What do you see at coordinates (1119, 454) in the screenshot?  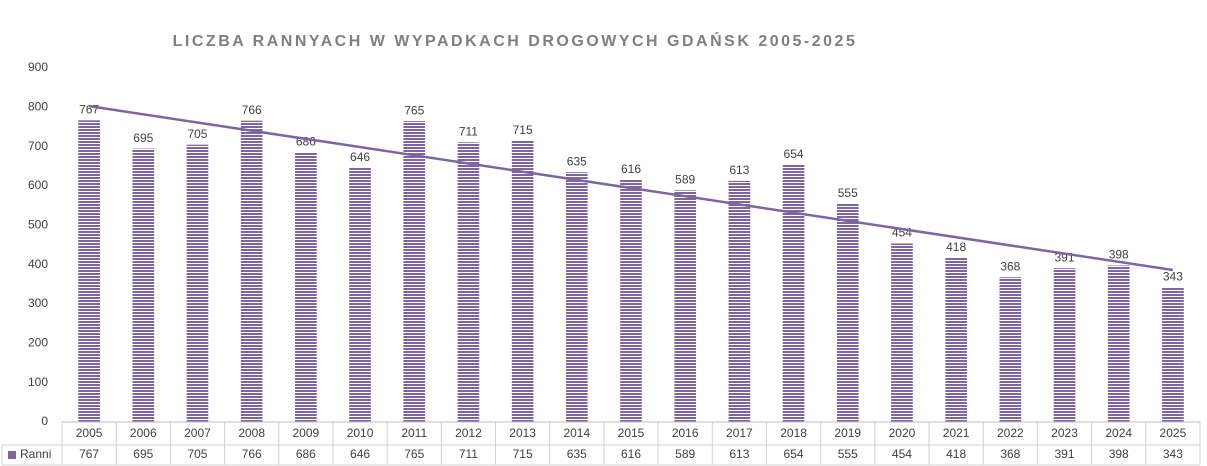 I see `table-value: 398` at bounding box center [1119, 454].